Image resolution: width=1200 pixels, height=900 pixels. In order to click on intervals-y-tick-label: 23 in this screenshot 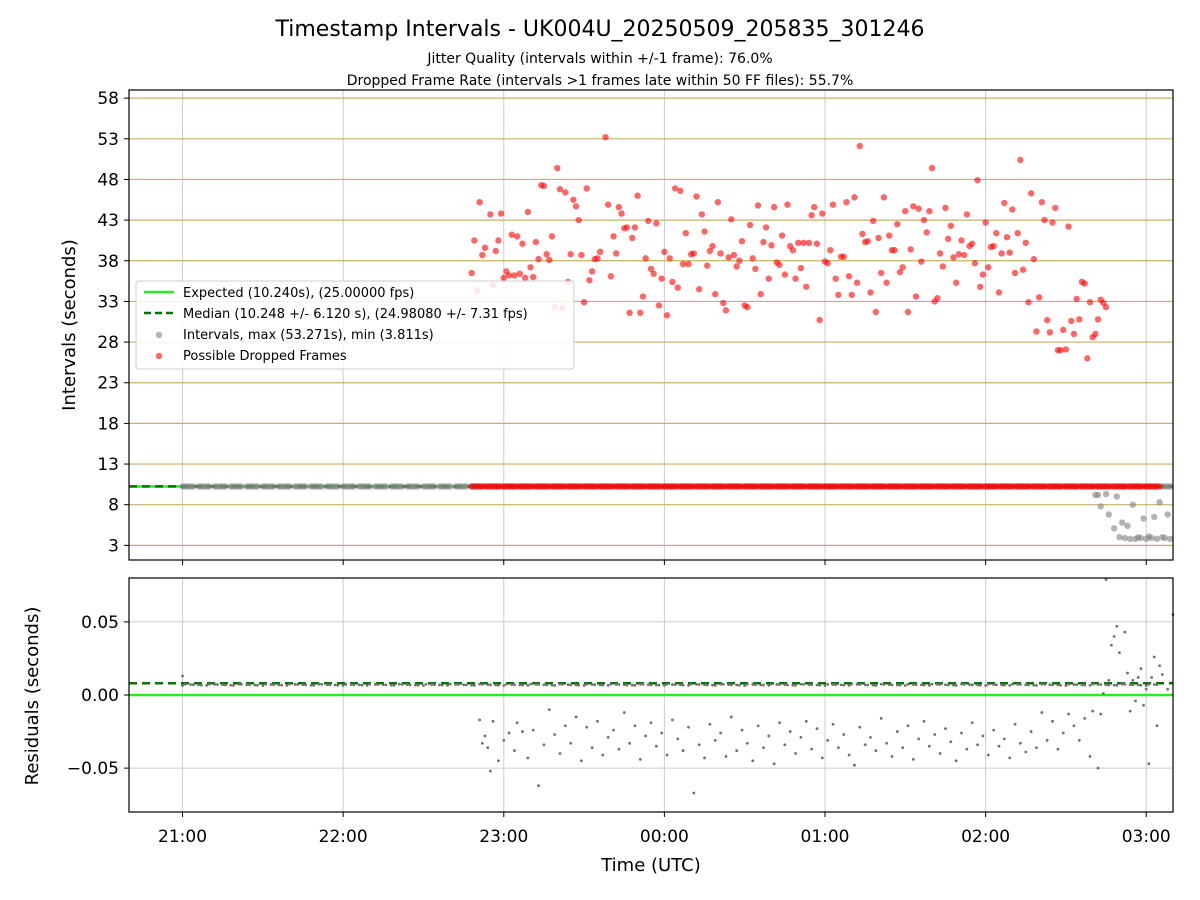, I will do `click(108, 384)`.